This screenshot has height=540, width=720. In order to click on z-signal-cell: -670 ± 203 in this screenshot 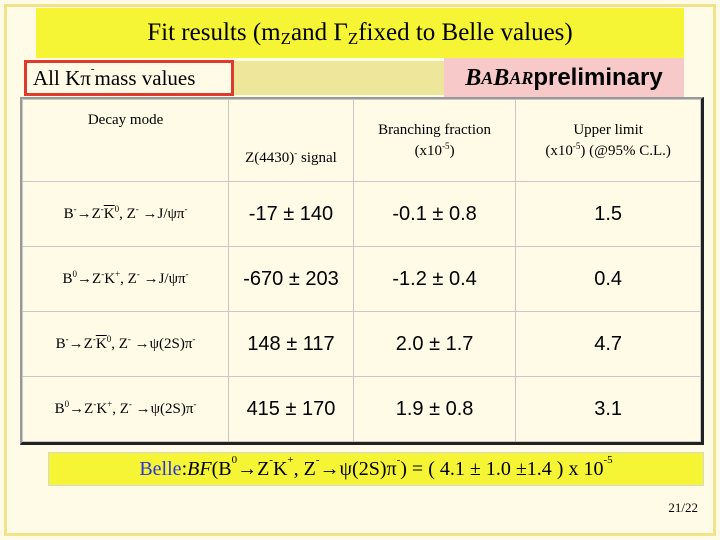, I will do `click(291, 279)`.